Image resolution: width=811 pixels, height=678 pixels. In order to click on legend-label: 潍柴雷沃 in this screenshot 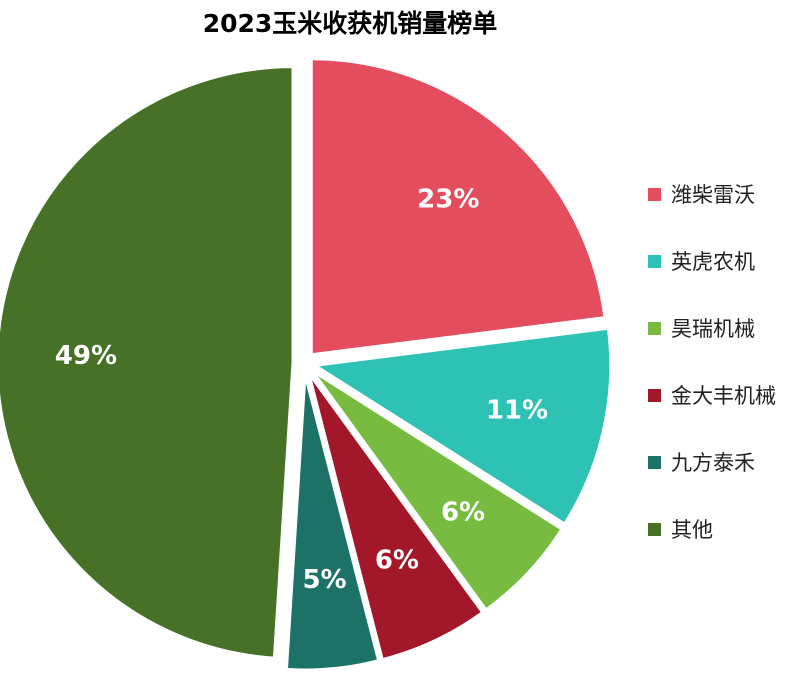, I will do `click(713, 195)`.